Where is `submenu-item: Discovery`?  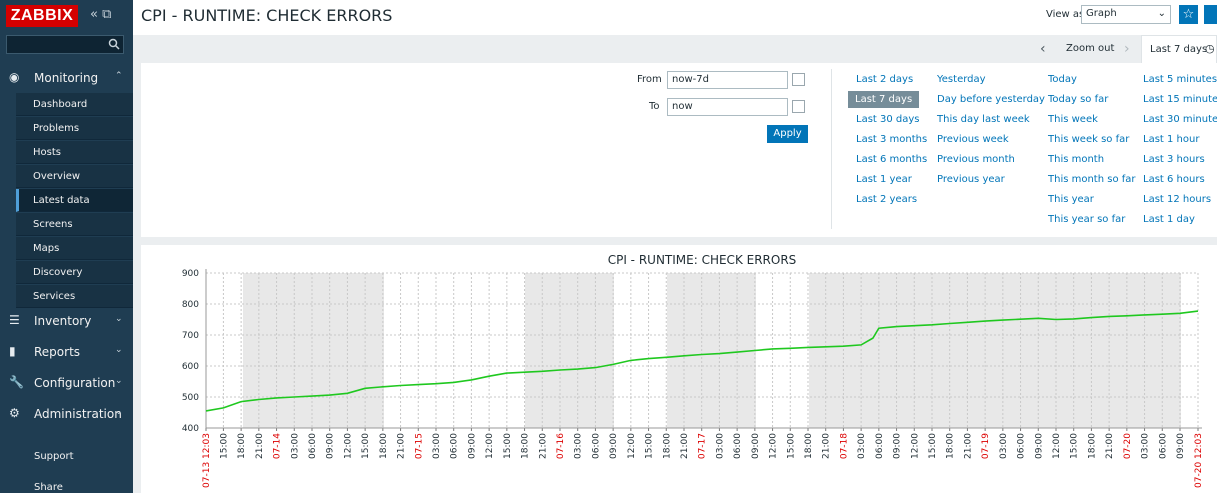 submenu-item: Discovery is located at coordinates (74, 272).